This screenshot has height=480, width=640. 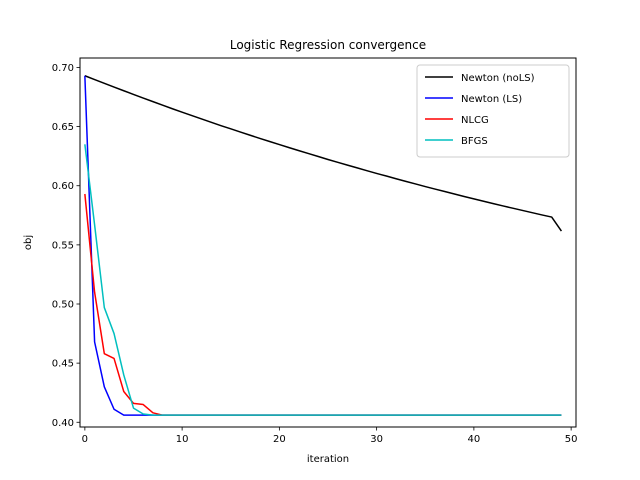 I want to click on y-tick-label: 0.40, so click(x=63, y=423).